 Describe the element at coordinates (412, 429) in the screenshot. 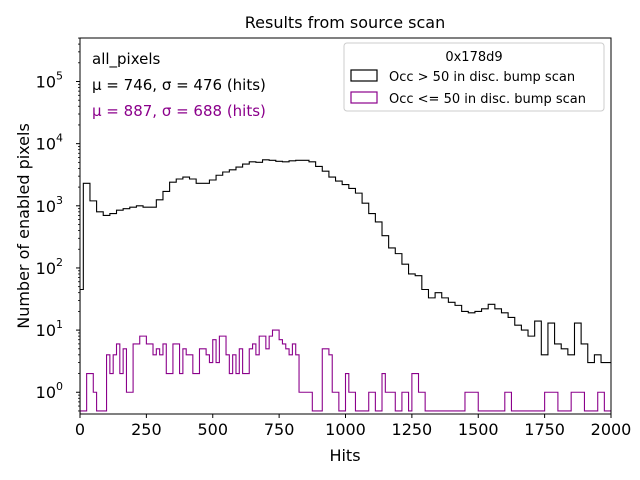

I see `x-tick-label: 1250` at that location.